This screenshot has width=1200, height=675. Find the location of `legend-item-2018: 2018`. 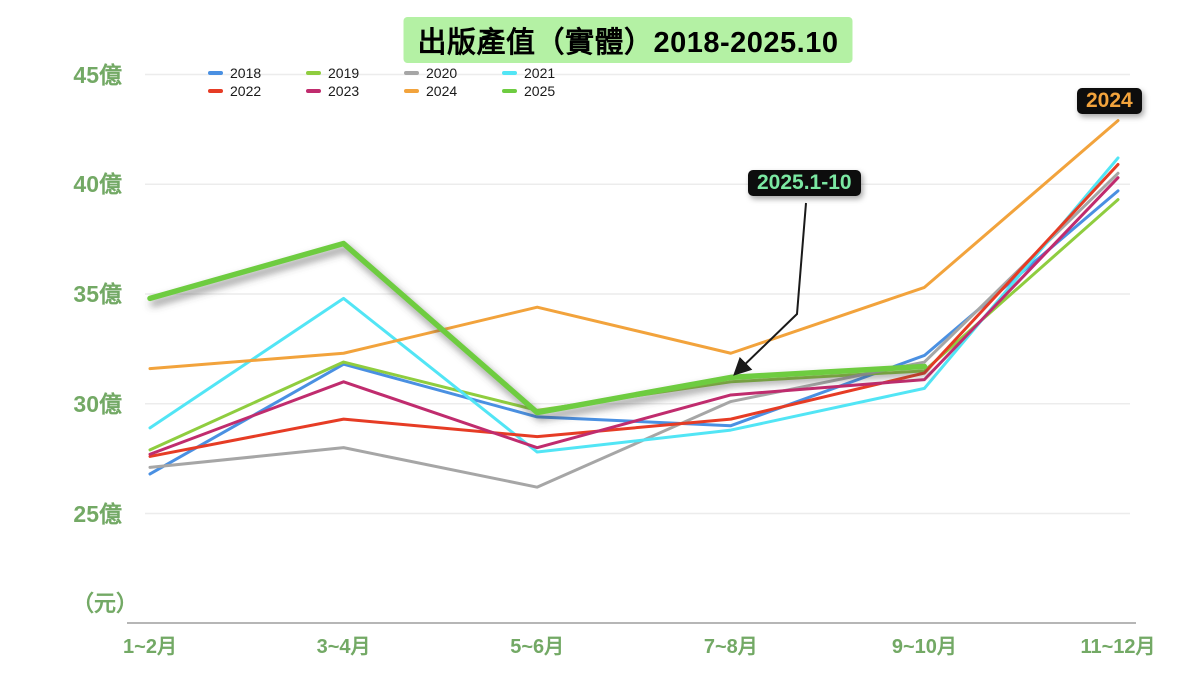

legend-item-2018: 2018 is located at coordinates (257, 73).